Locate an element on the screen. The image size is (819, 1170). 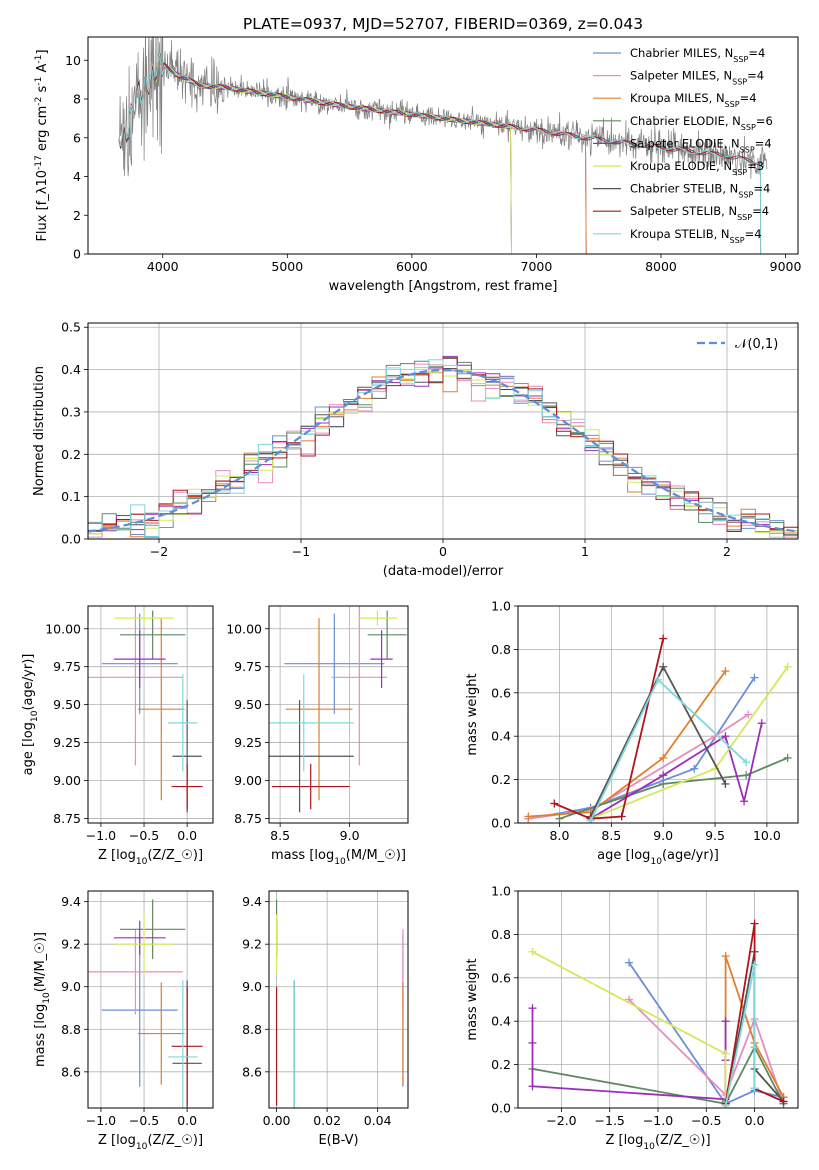
legend-label-kroupa-stelib: Kroupa STELIB, NSSP=4 is located at coordinates (696, 236).